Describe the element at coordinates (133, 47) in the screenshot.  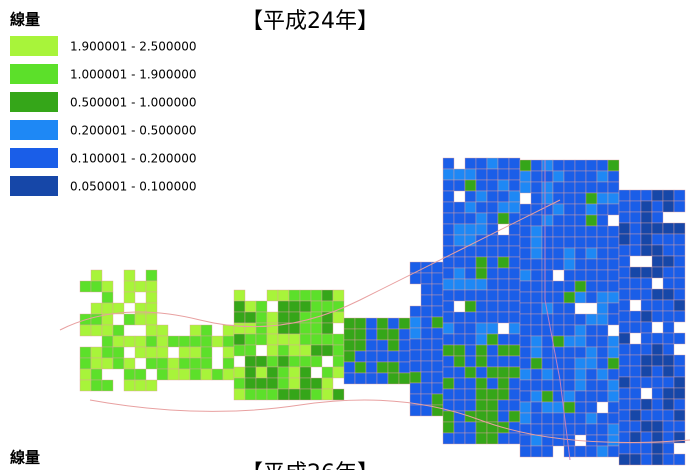
I see `legend-label: 1.900001 - 2.500000` at that location.